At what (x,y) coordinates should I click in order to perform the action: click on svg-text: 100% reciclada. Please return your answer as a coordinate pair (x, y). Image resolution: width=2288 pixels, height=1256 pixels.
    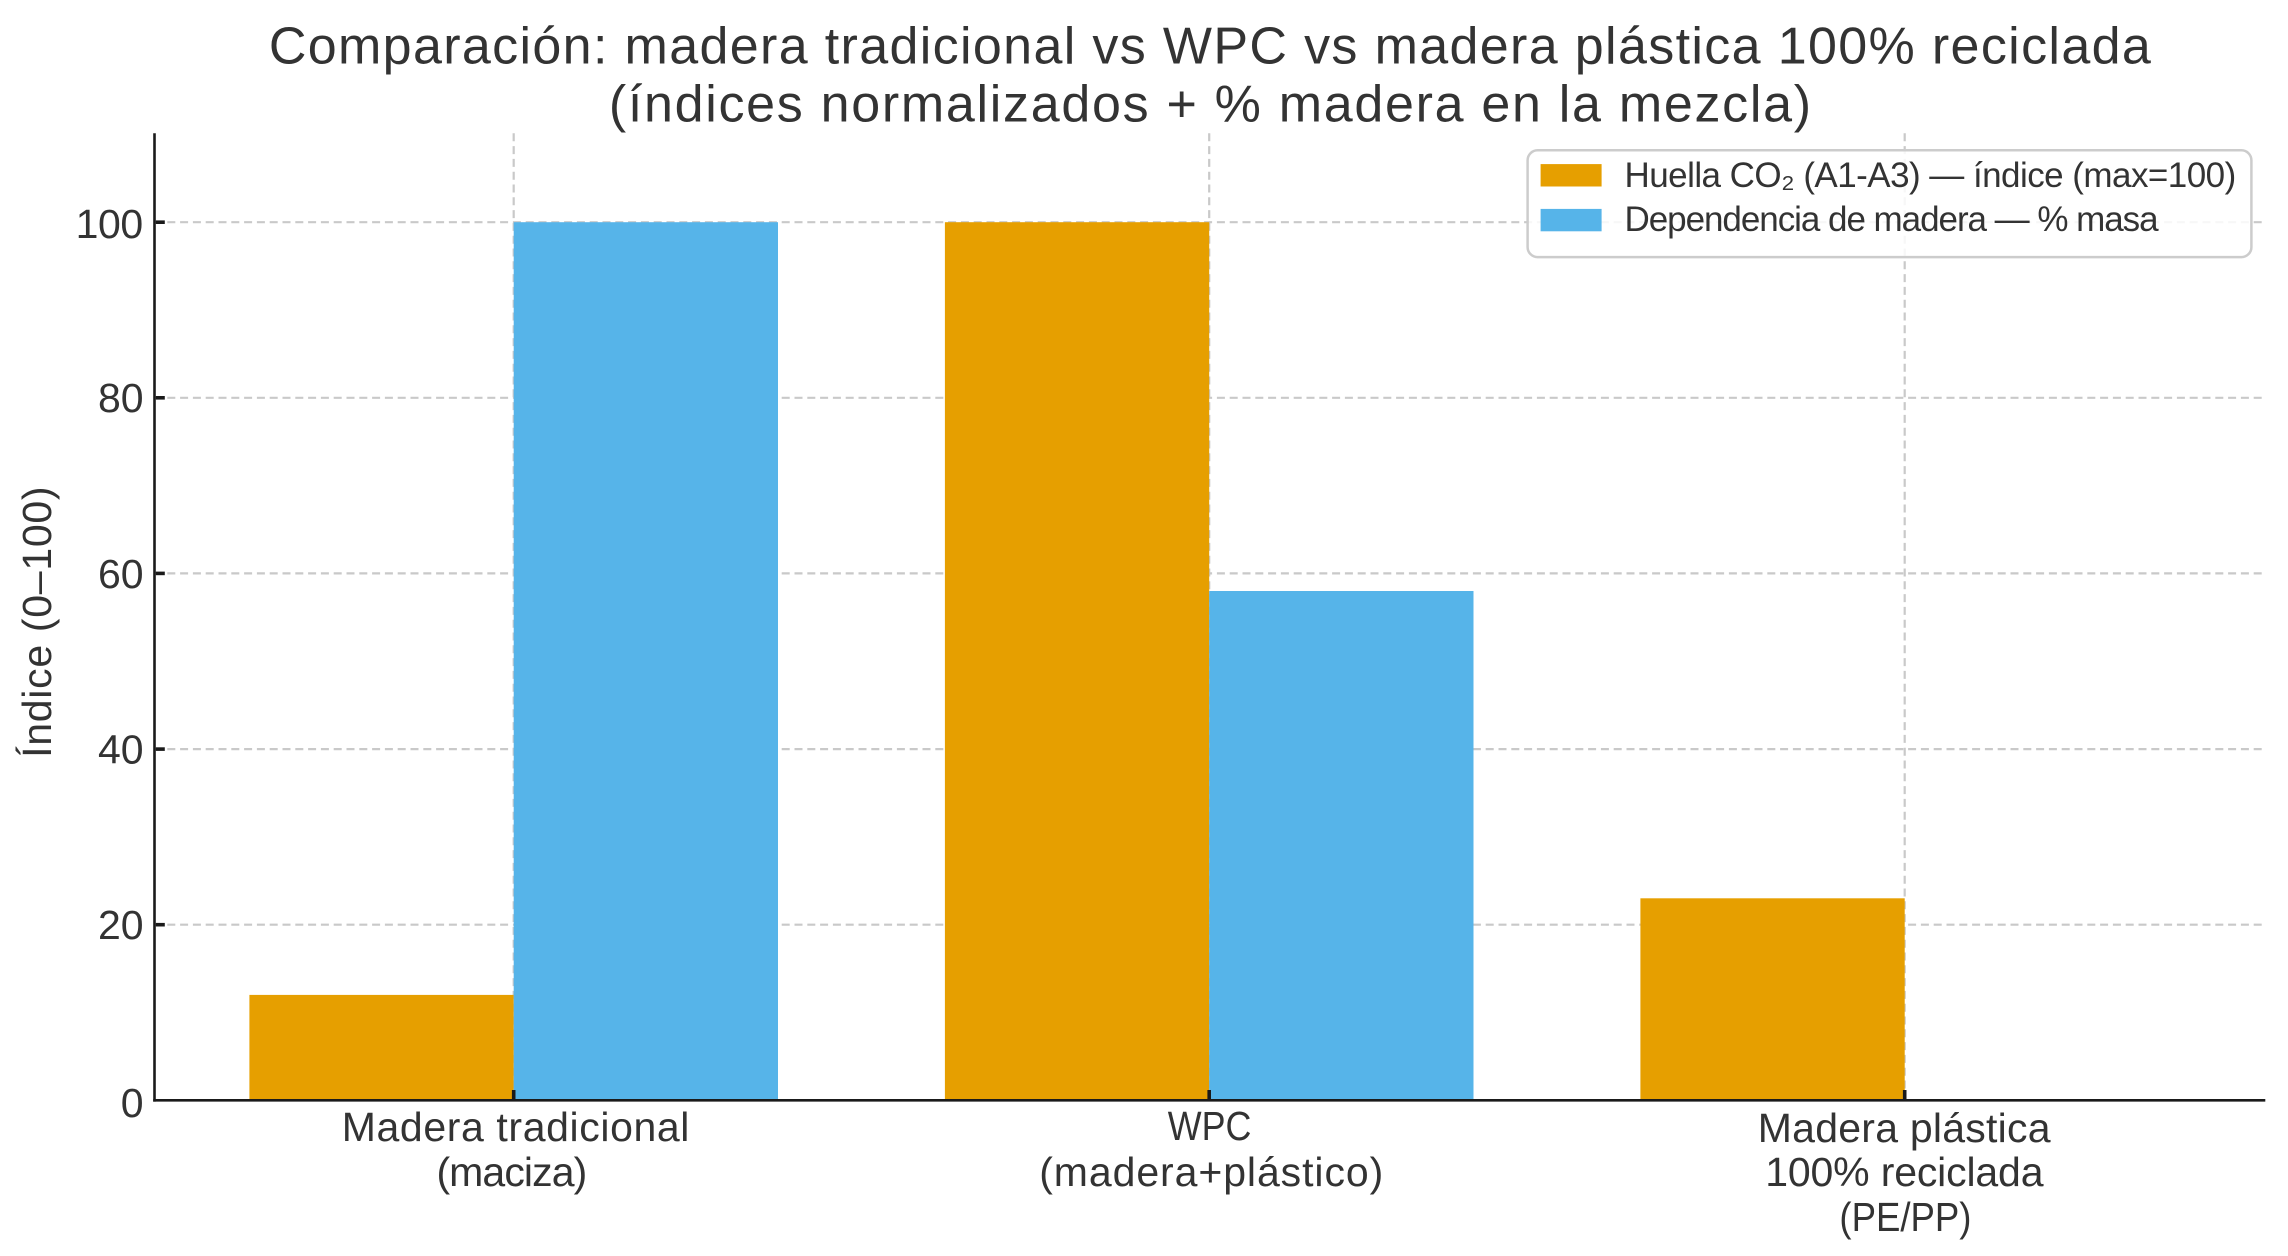
    Looking at the image, I should click on (1904, 1172).